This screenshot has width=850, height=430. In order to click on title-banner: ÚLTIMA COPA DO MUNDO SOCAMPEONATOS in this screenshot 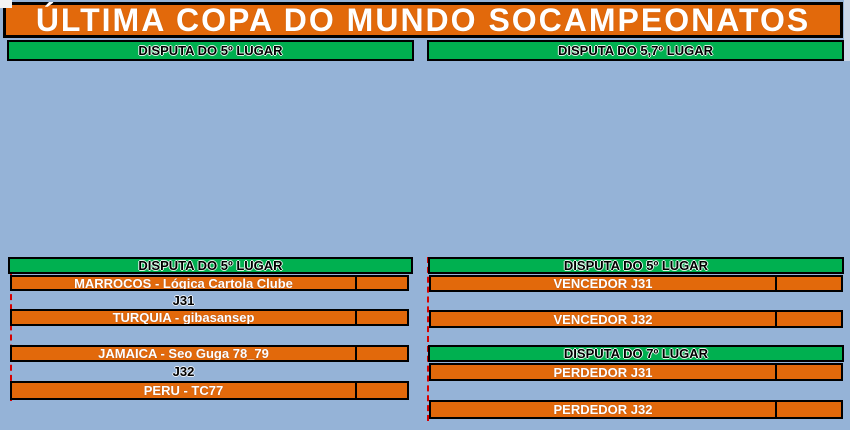, I will do `click(423, 20)`.